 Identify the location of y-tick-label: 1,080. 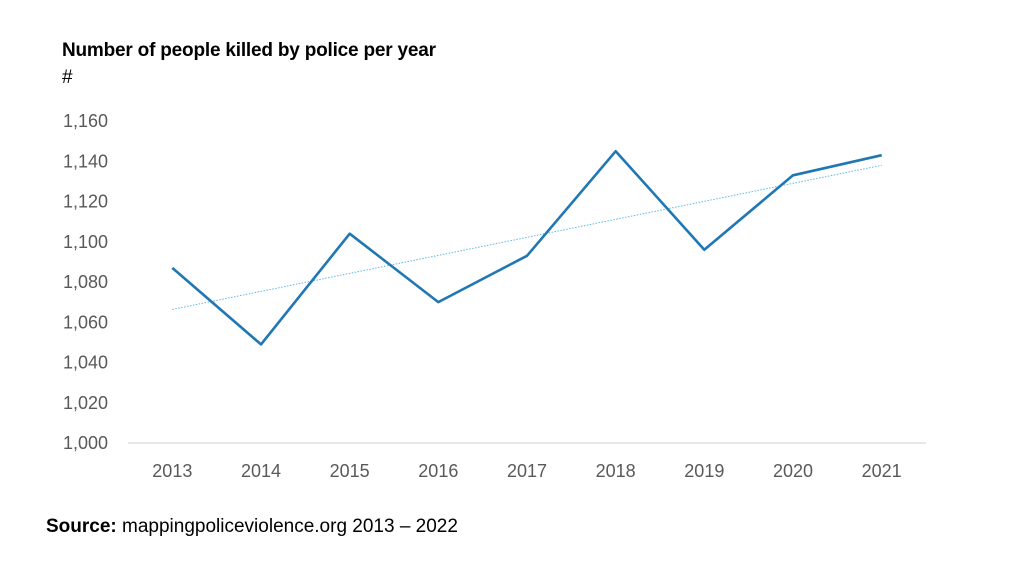
(85, 282).